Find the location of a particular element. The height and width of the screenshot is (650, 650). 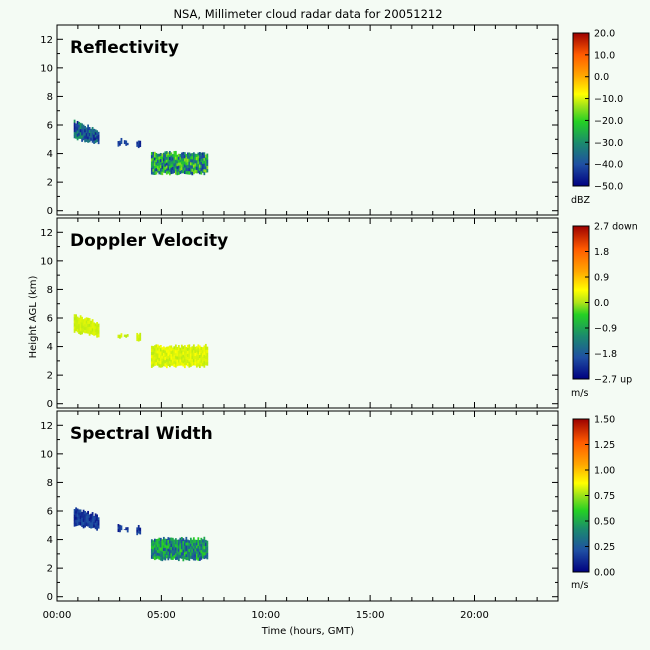

colorbar-tick-label: 2.7 down is located at coordinates (616, 227).